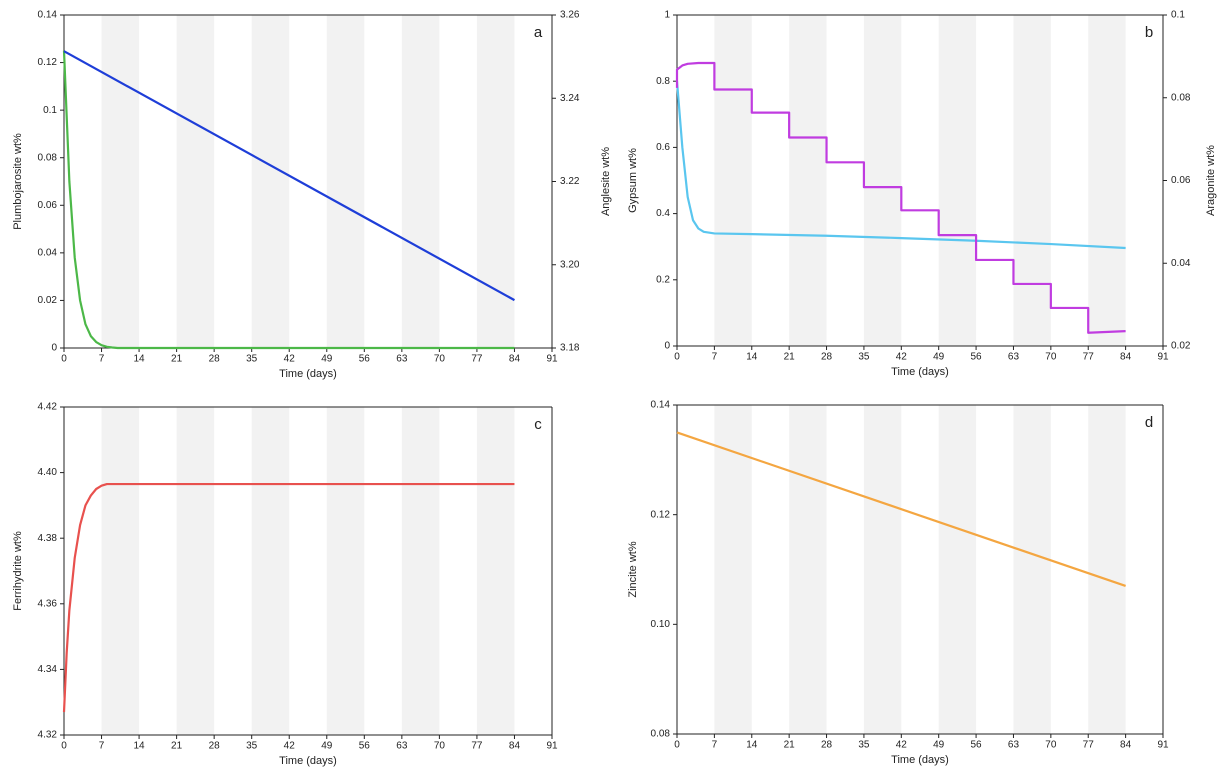 The height and width of the screenshot is (776, 1223). Describe the element at coordinates (663, 81) in the screenshot. I see `y-tick-label: 0.8` at that location.